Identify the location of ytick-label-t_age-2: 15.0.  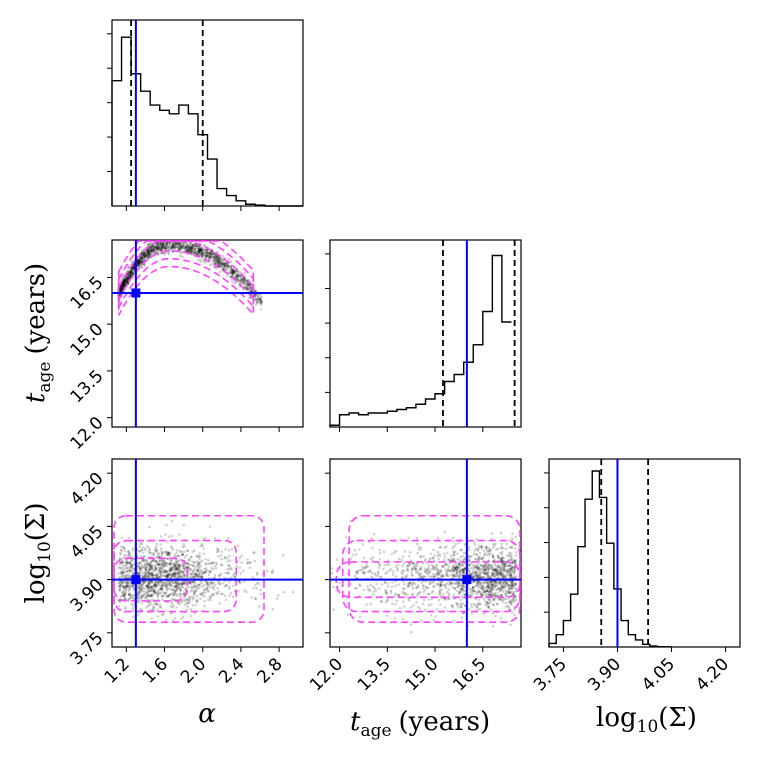
(87, 340).